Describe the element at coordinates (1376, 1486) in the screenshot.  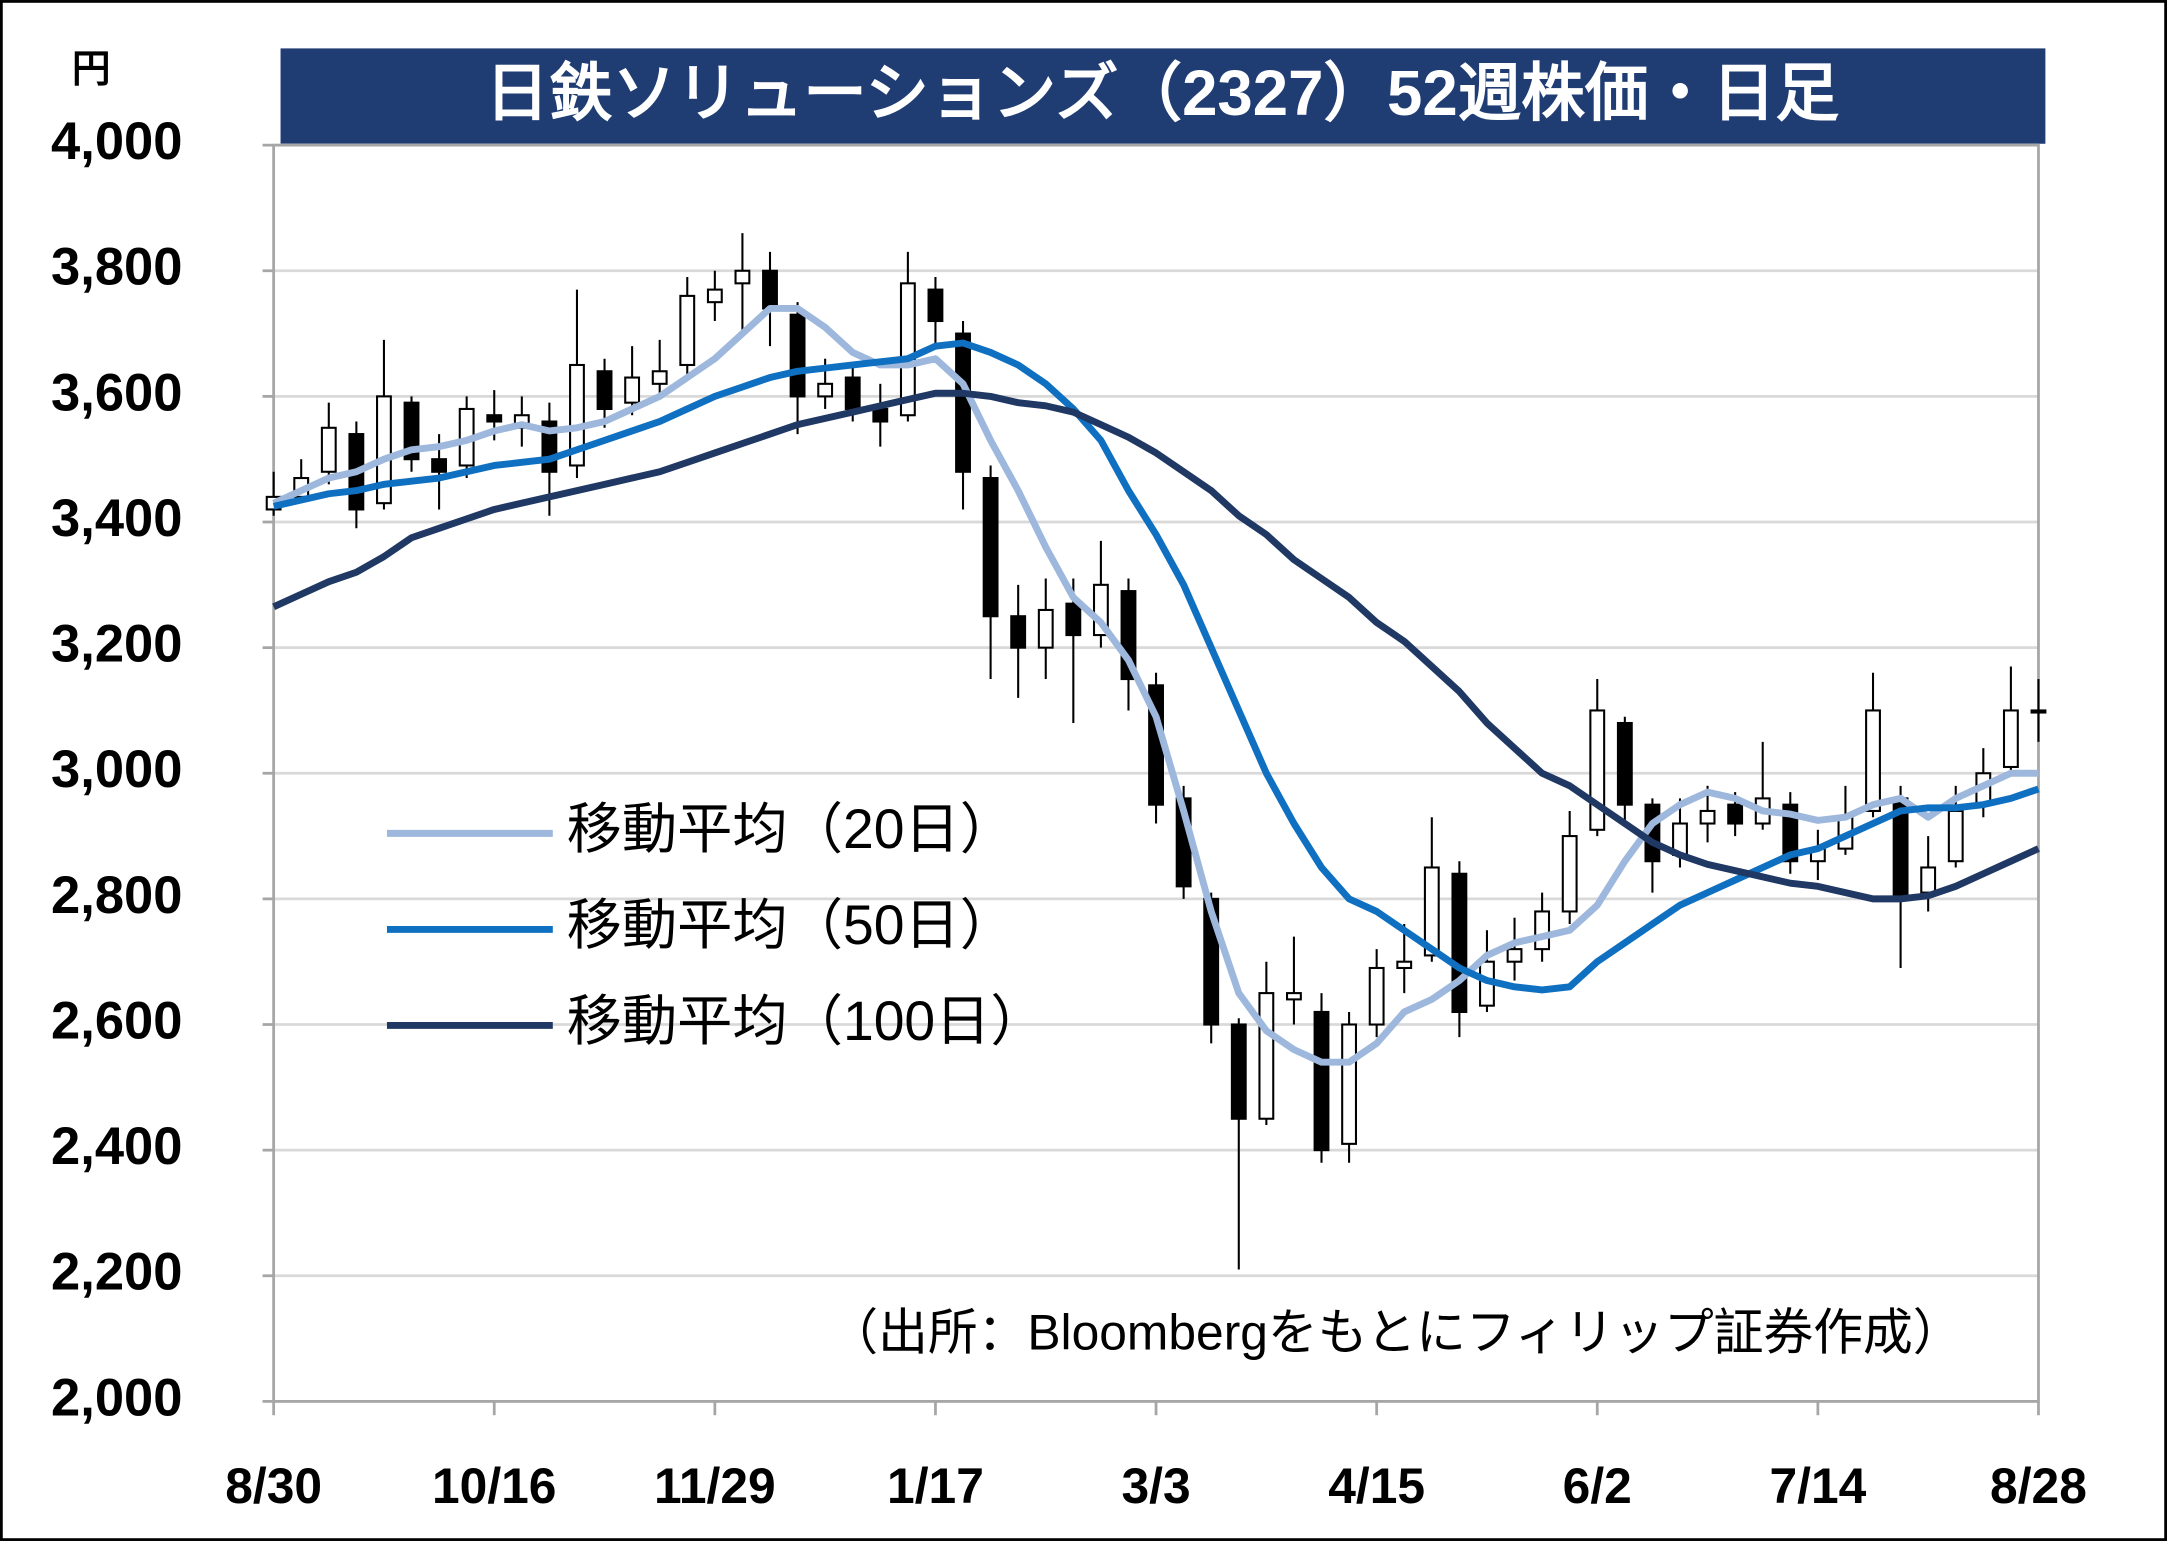
I see `x-tick-label: 4/15` at that location.